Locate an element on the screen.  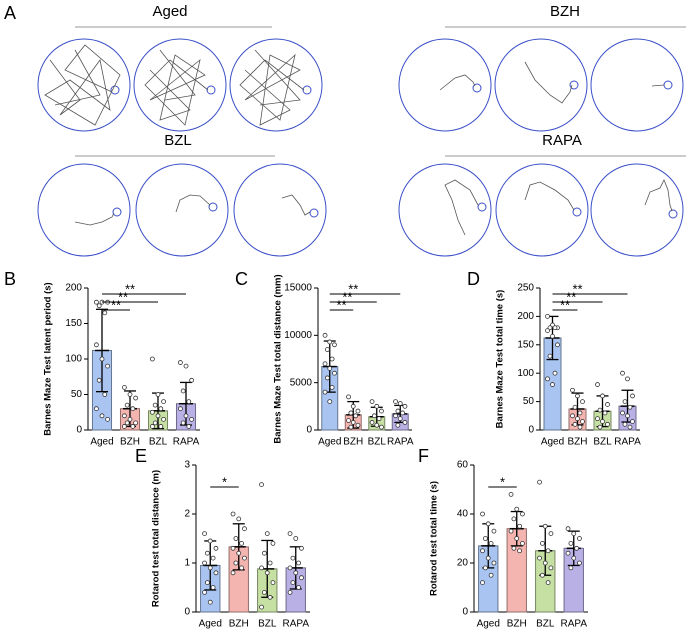
significance-label: * is located at coordinates (502, 481).